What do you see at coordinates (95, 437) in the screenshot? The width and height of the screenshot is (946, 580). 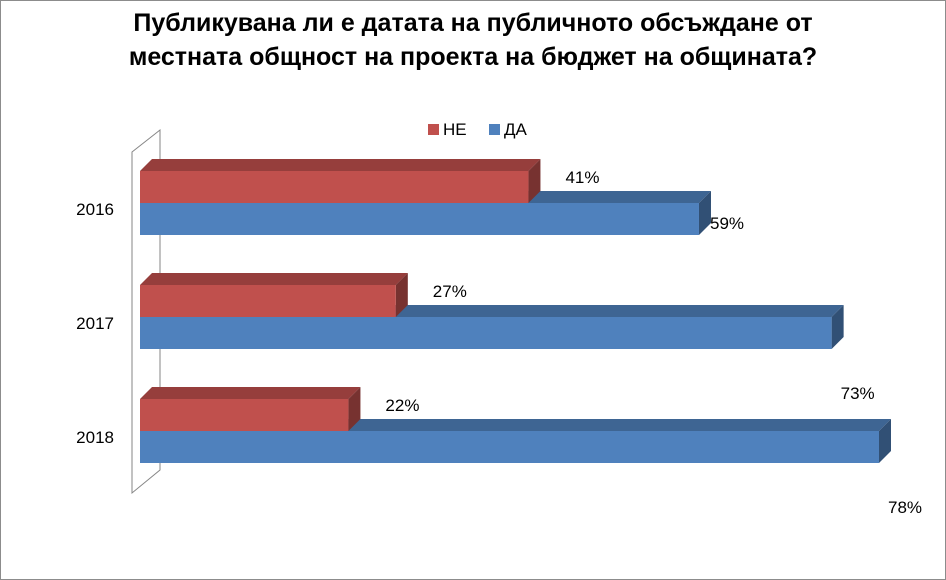 I see `category-tick-label: 2018` at bounding box center [95, 437].